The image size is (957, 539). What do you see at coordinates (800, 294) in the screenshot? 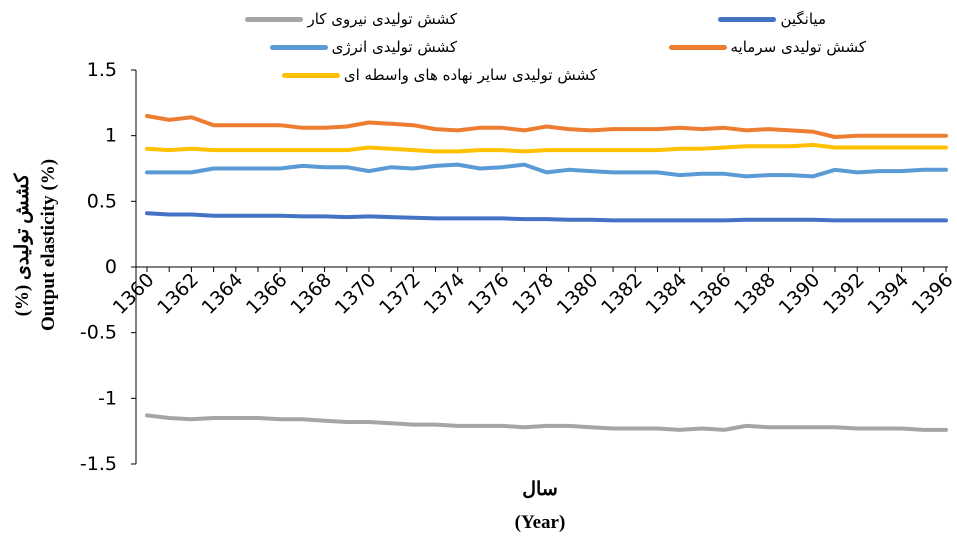
I see `x-tick-label: 1390` at bounding box center [800, 294].